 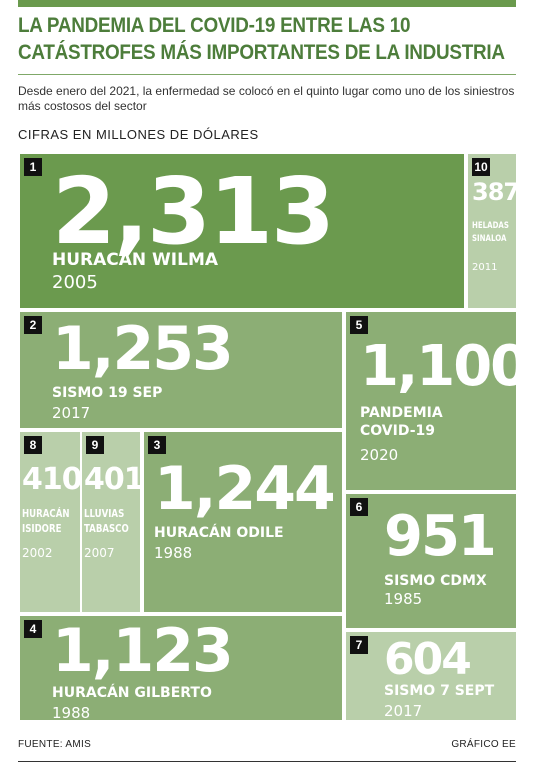 What do you see at coordinates (33, 167) in the screenshot?
I see `rank-badge: 1` at bounding box center [33, 167].